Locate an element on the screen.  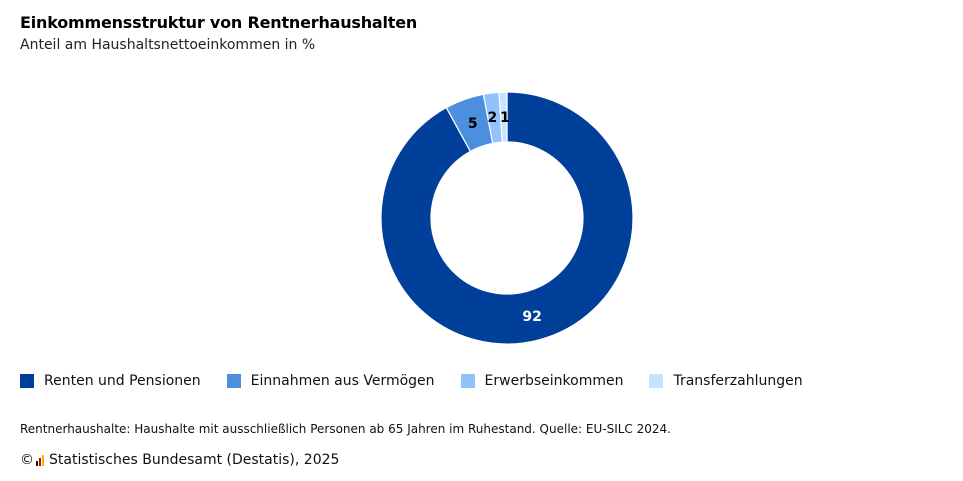
slice-transfer is located at coordinates (503, 117).